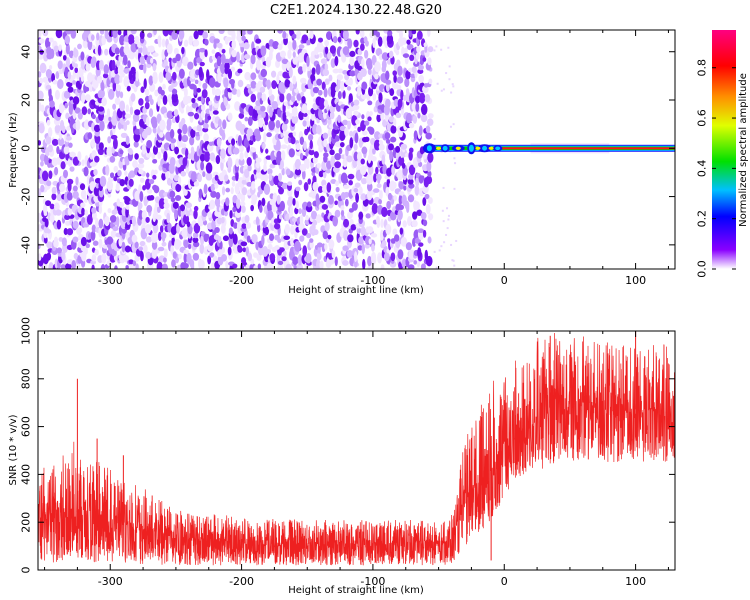  Describe the element at coordinates (356, 290) in the screenshot. I see `spectrogram-x-axis-label: Height of straight line (km)` at that location.